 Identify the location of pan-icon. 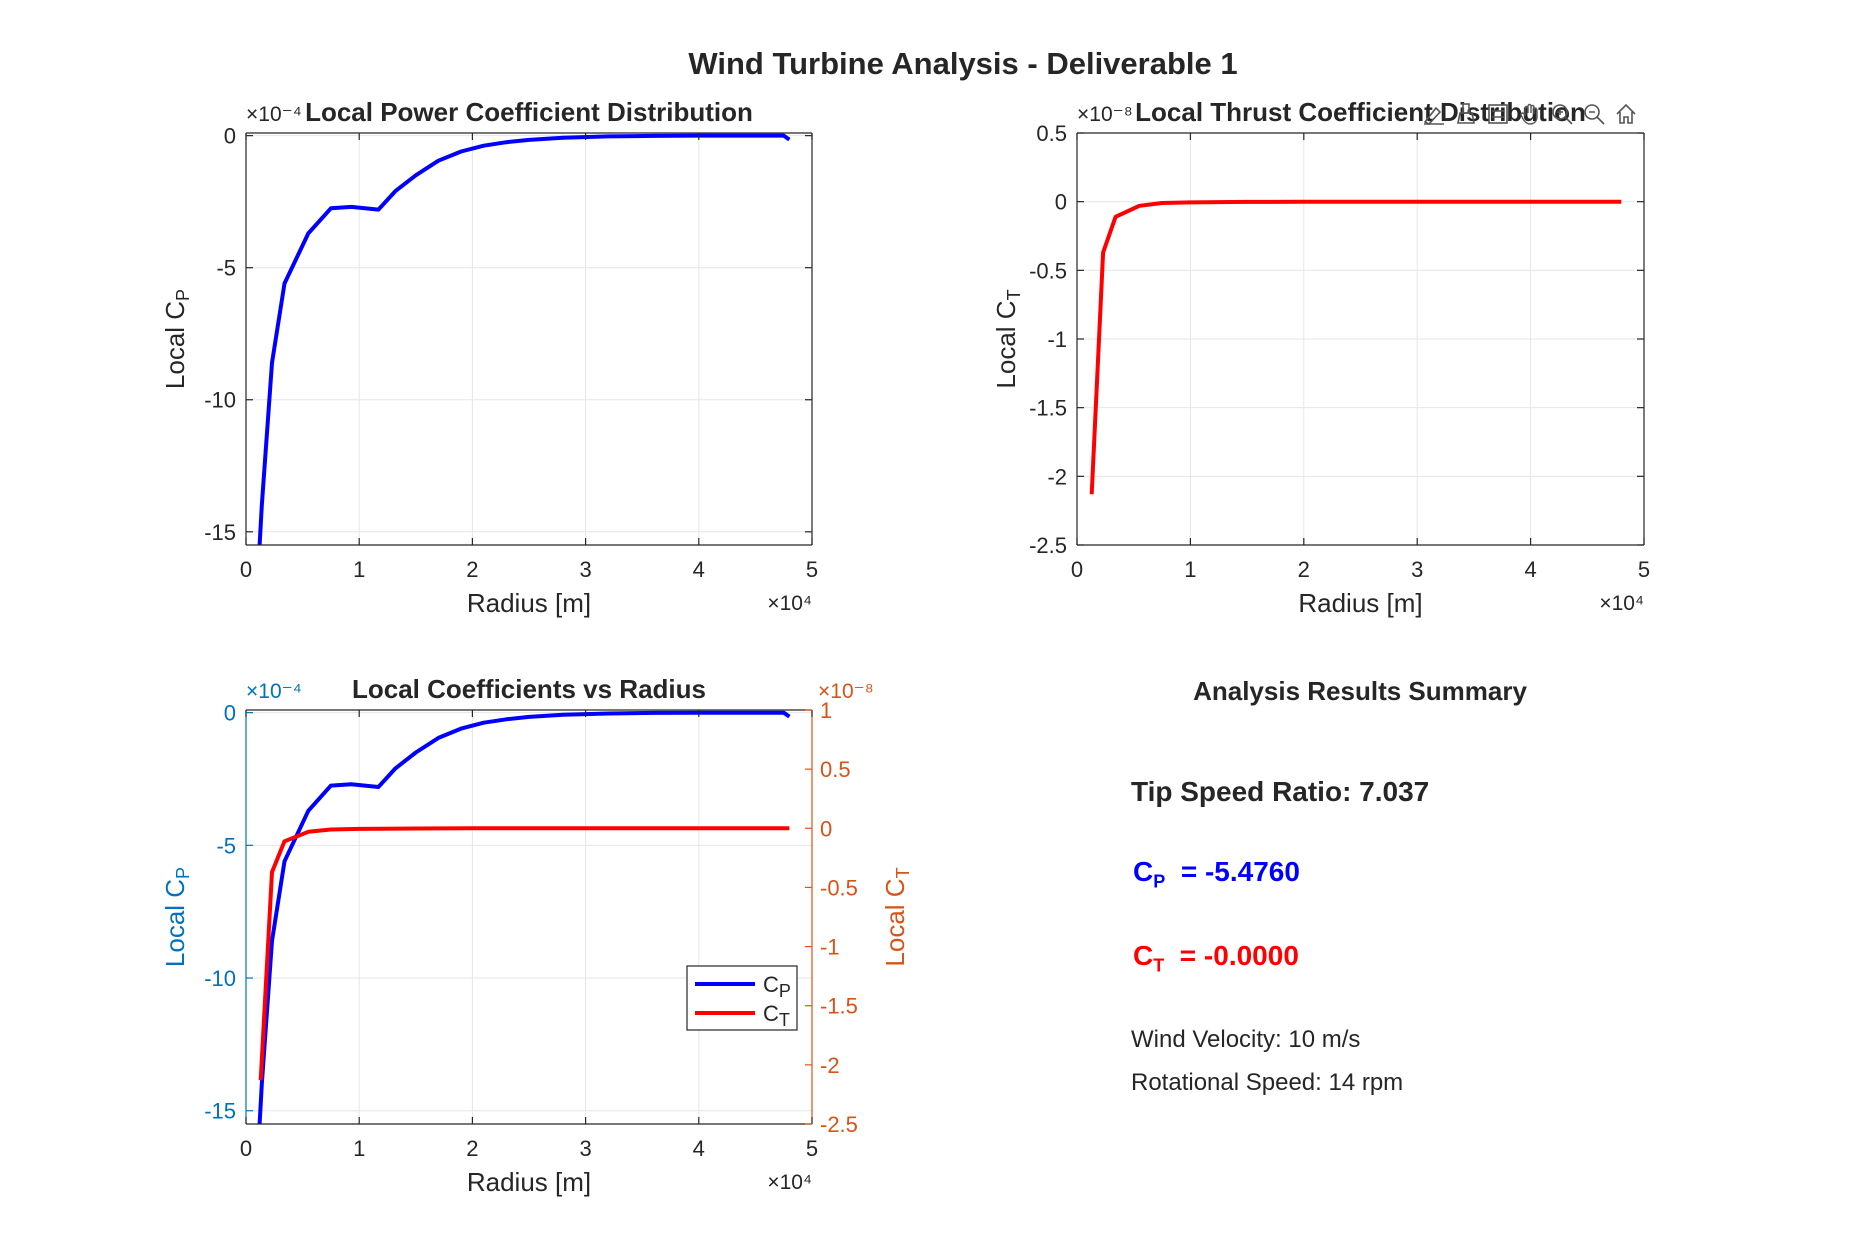
(1530, 114).